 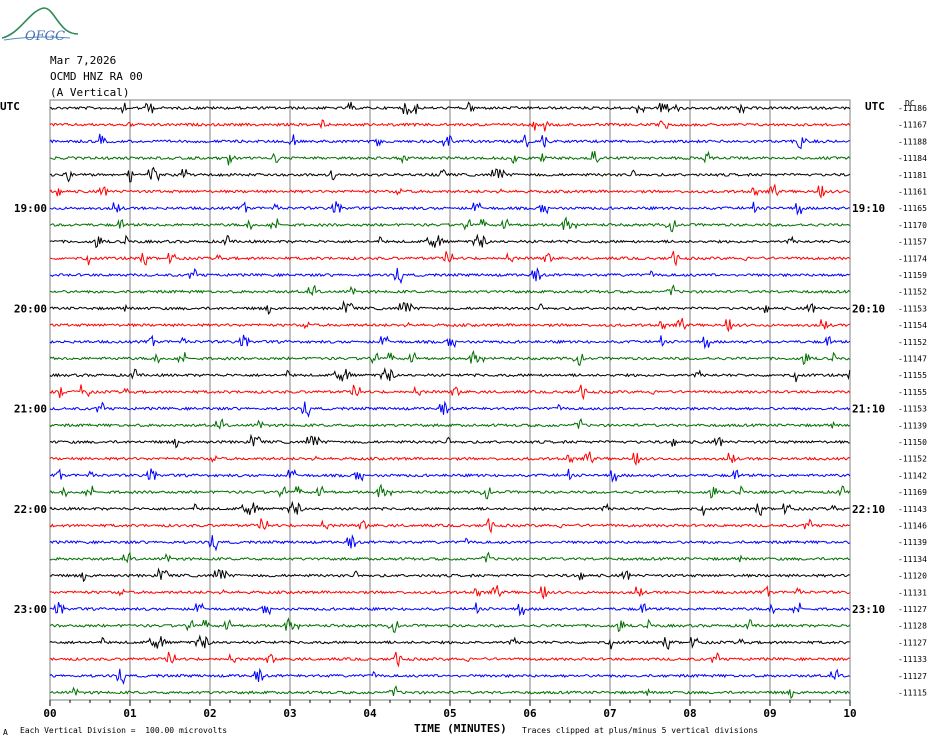 What do you see at coordinates (45, 36) in the screenshot?
I see `svg-text: OFGC` at bounding box center [45, 36].